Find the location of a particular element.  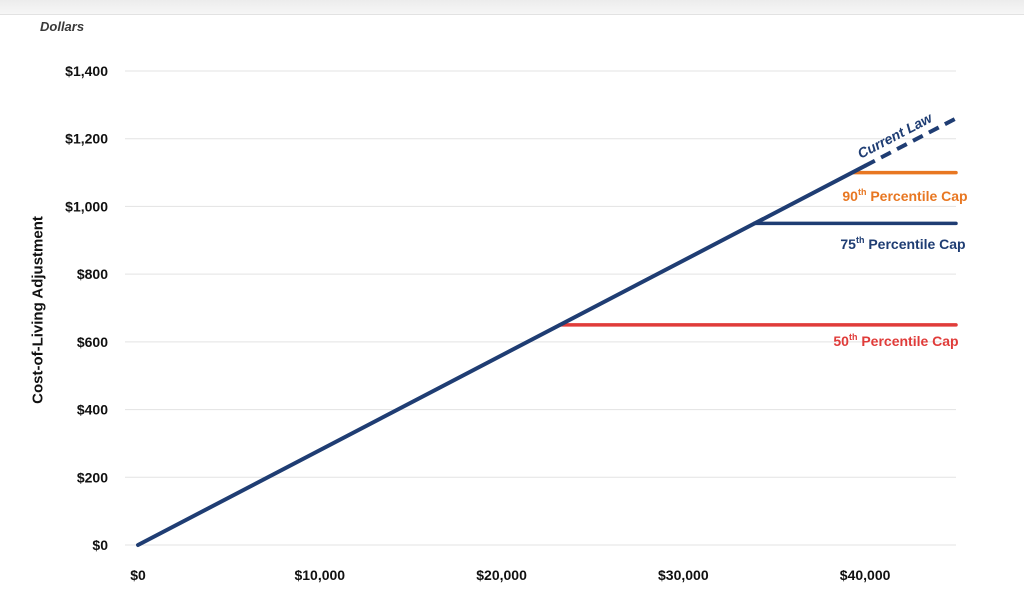

cap-label-90: 90th Percentile Cap is located at coordinates (904, 195).